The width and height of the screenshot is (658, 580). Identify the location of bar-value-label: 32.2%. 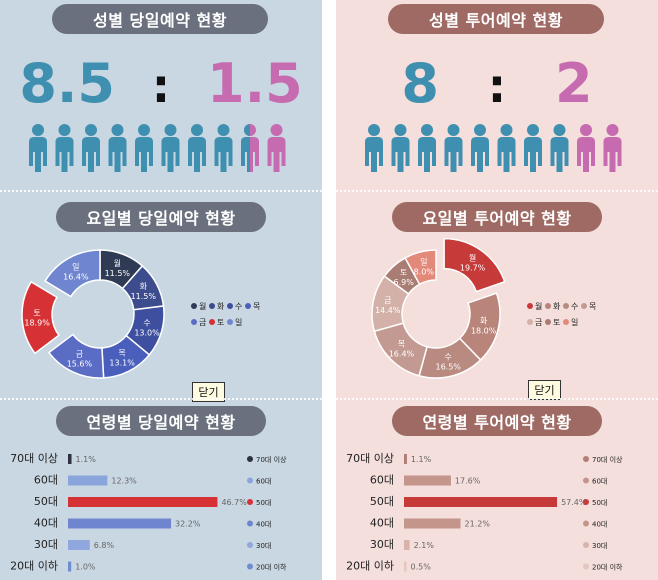
(188, 524).